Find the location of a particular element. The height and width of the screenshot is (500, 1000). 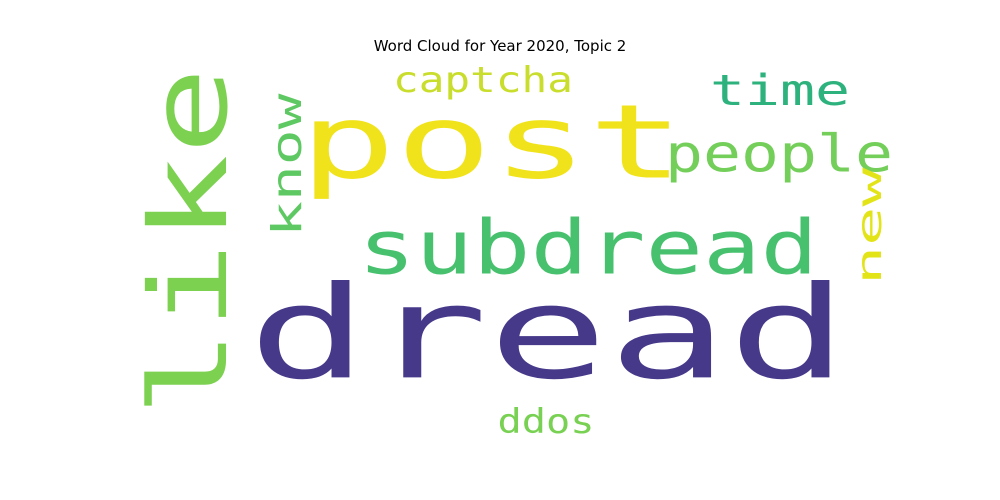

word-like: like is located at coordinates (190, 242).